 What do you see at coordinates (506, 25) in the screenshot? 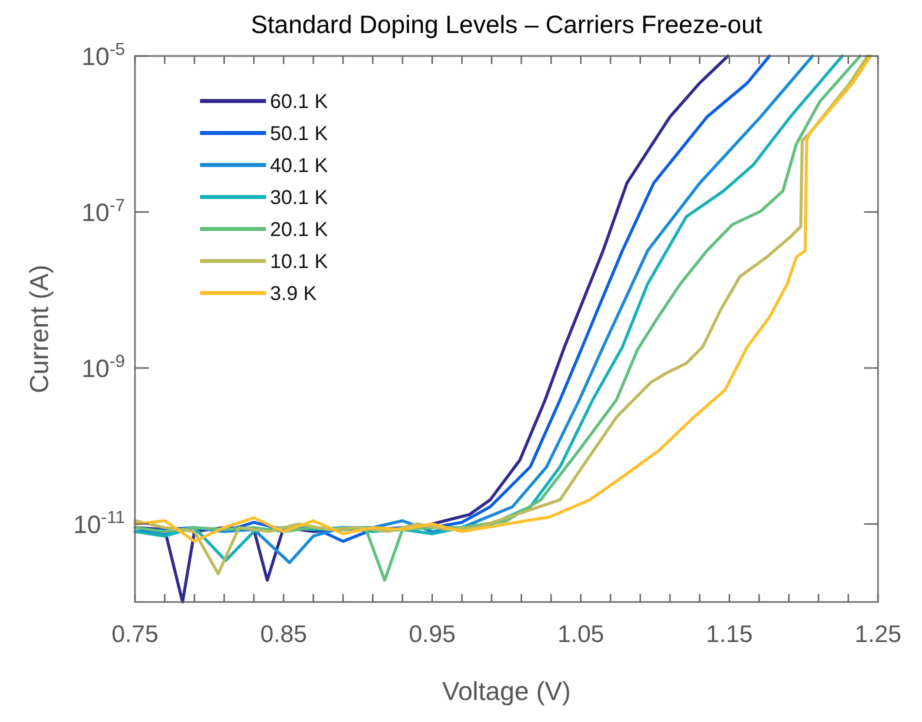
I see `chart-title: Standard Doping Levels – Carriers Freeze-out` at bounding box center [506, 25].